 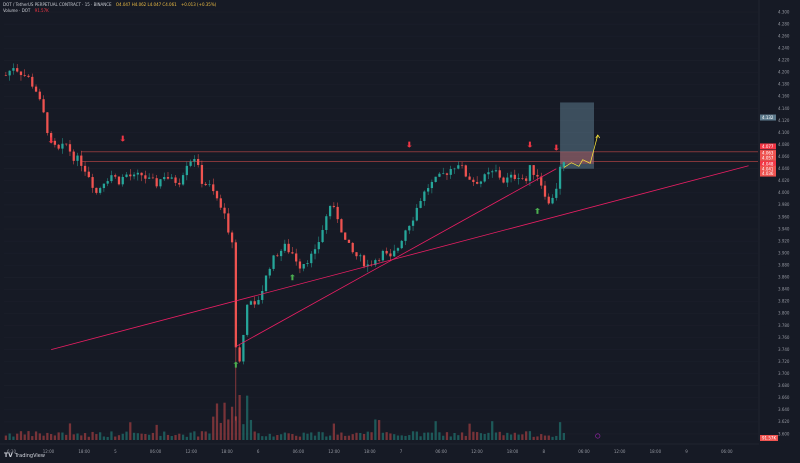 What do you see at coordinates (784, 180) in the screenshot?
I see `y-tick-label: 4.020` at bounding box center [784, 180].